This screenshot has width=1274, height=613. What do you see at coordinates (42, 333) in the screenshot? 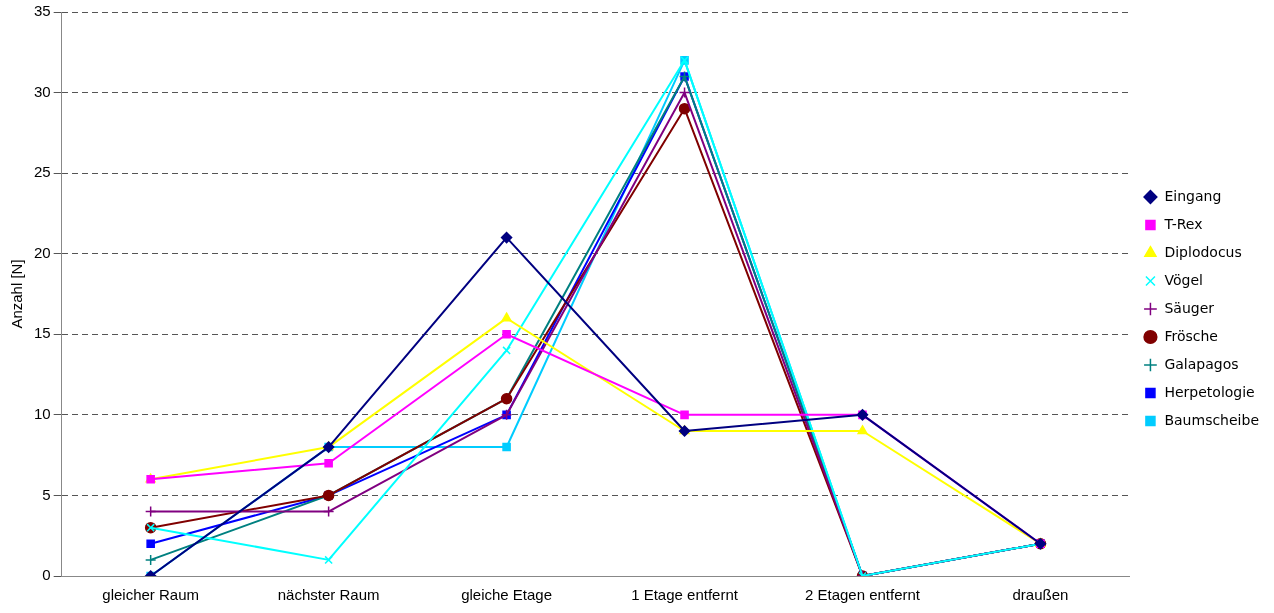
I see `y-tick-label: 15` at bounding box center [42, 333].